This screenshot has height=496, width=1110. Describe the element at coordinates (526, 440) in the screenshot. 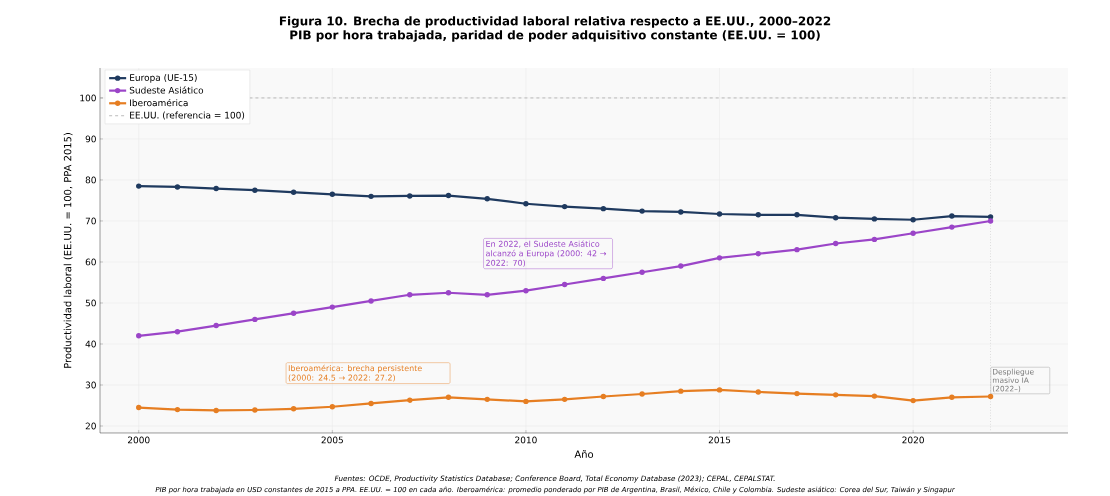

I see `x-tick-label: 2010` at that location.